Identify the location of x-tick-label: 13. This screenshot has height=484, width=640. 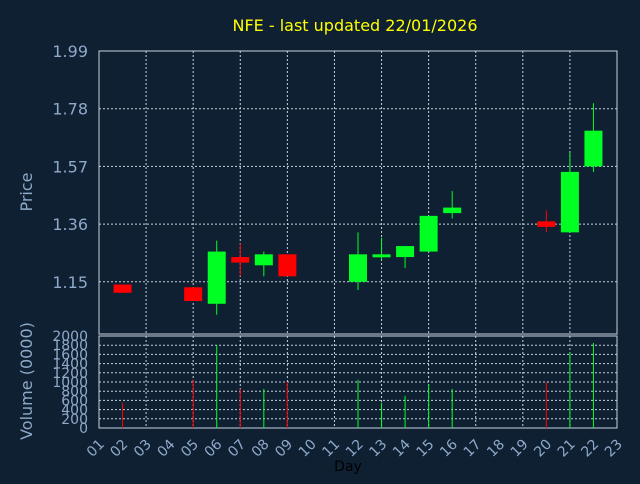
(378, 449).